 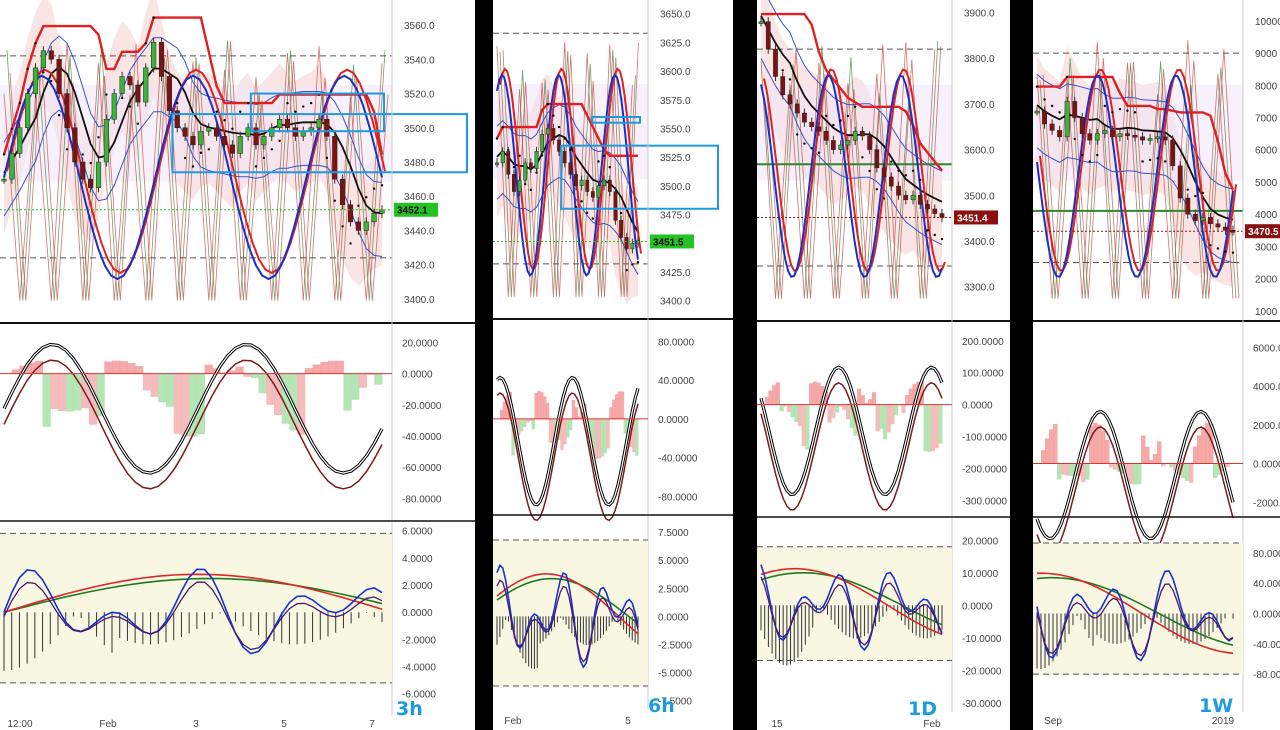 What do you see at coordinates (1216, 706) in the screenshot?
I see `timeframe-label: 1W` at bounding box center [1216, 706].